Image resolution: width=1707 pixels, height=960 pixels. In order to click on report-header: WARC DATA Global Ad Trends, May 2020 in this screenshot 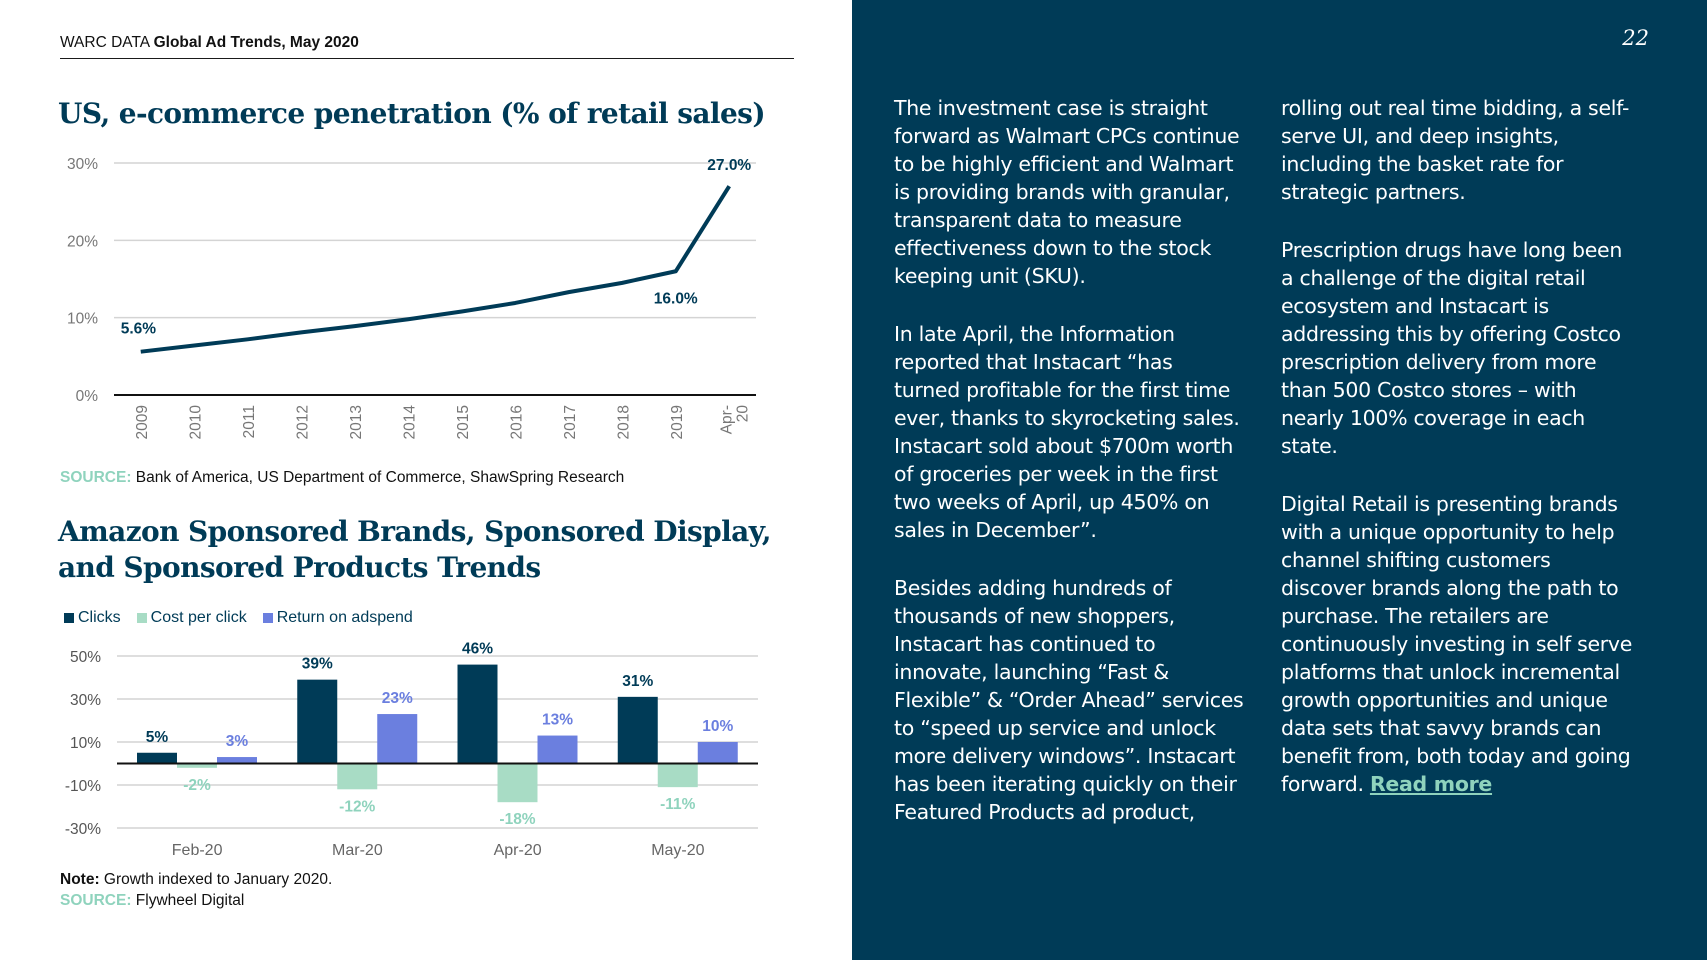, I will do `click(209, 43)`.